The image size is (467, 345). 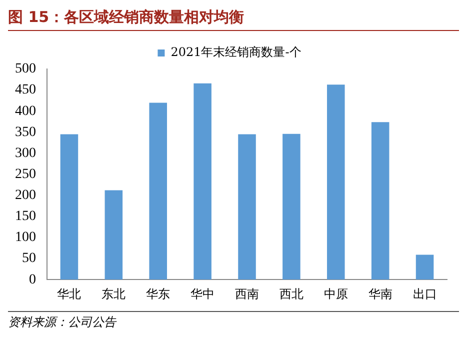 What do you see at coordinates (158, 293) in the screenshot?
I see `x-tick-label: 华东` at bounding box center [158, 293].